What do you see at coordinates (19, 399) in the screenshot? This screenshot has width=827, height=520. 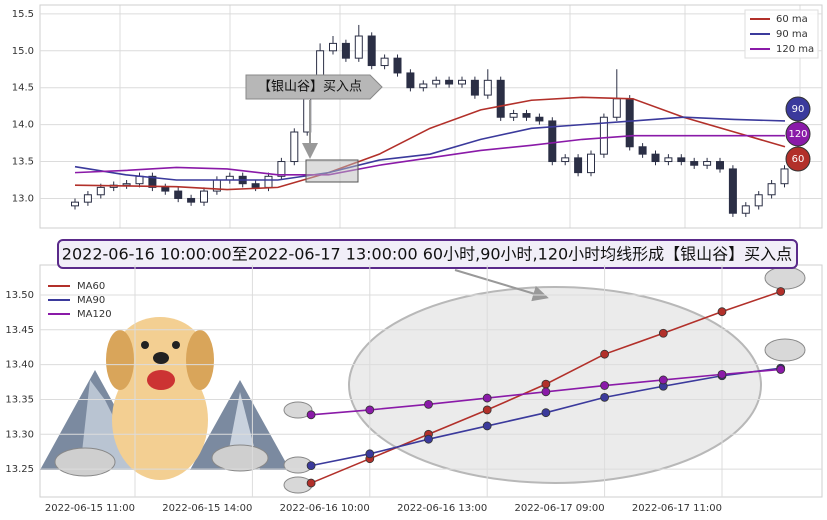 I see `y-tick-label: 13.35` at bounding box center [19, 399].